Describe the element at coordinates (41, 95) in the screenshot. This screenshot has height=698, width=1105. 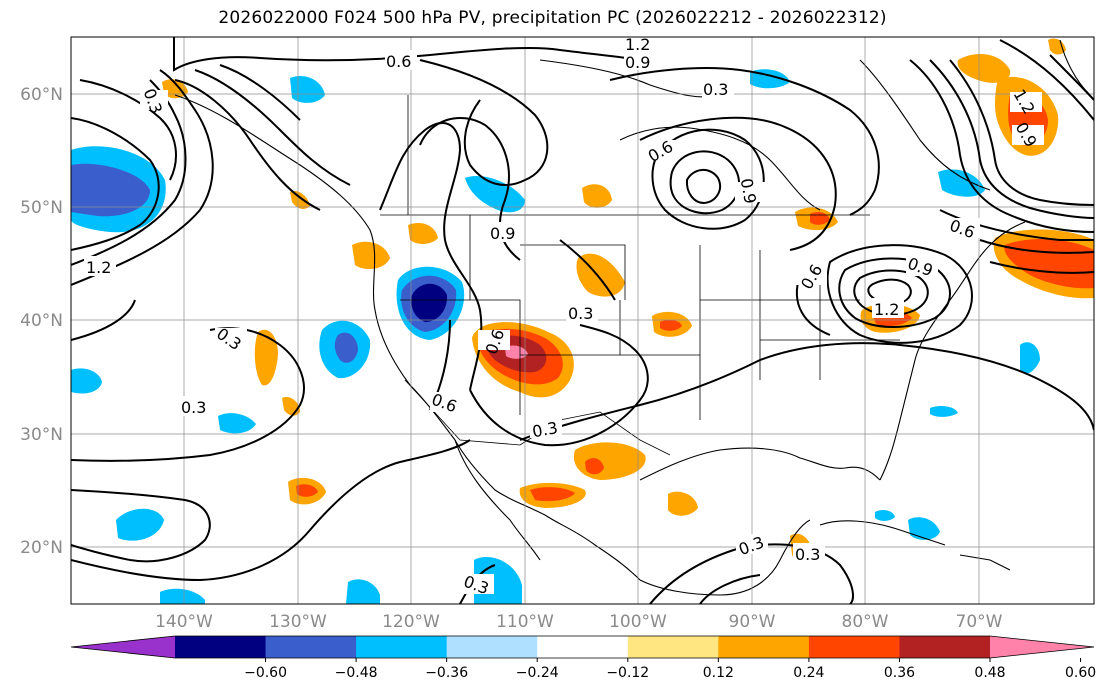
I see `lat-label-60n: 60°N` at that location.